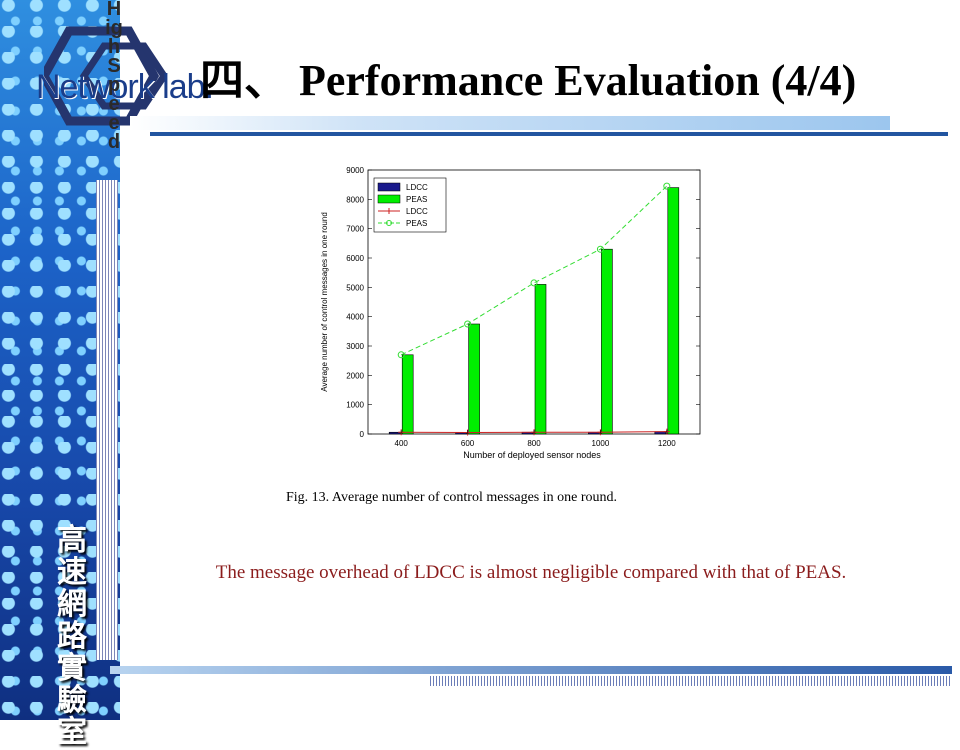 The height and width of the screenshot is (750, 960). I want to click on x-tick-label: 600, so click(468, 443).